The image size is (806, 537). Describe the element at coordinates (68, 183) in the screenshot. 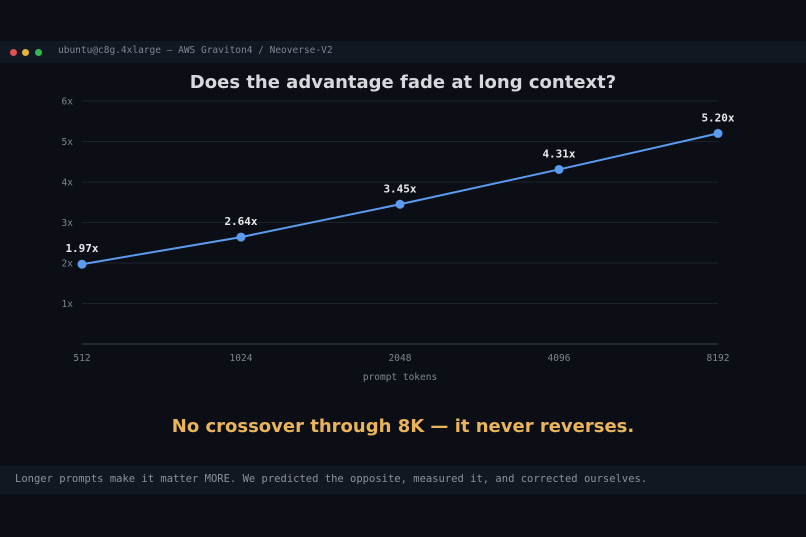

I see `y-tick-label: 4x` at that location.